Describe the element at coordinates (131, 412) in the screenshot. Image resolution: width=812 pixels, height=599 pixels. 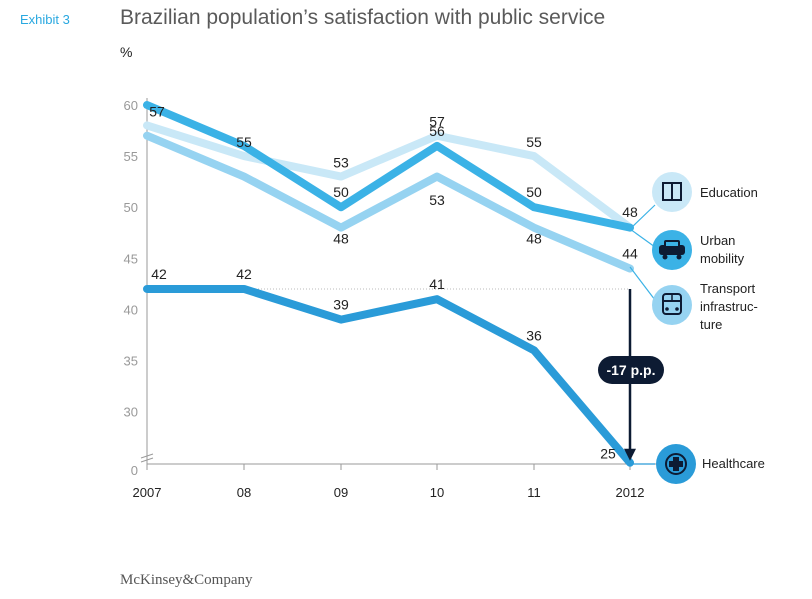
I see `y-tick-label: 30` at that location.